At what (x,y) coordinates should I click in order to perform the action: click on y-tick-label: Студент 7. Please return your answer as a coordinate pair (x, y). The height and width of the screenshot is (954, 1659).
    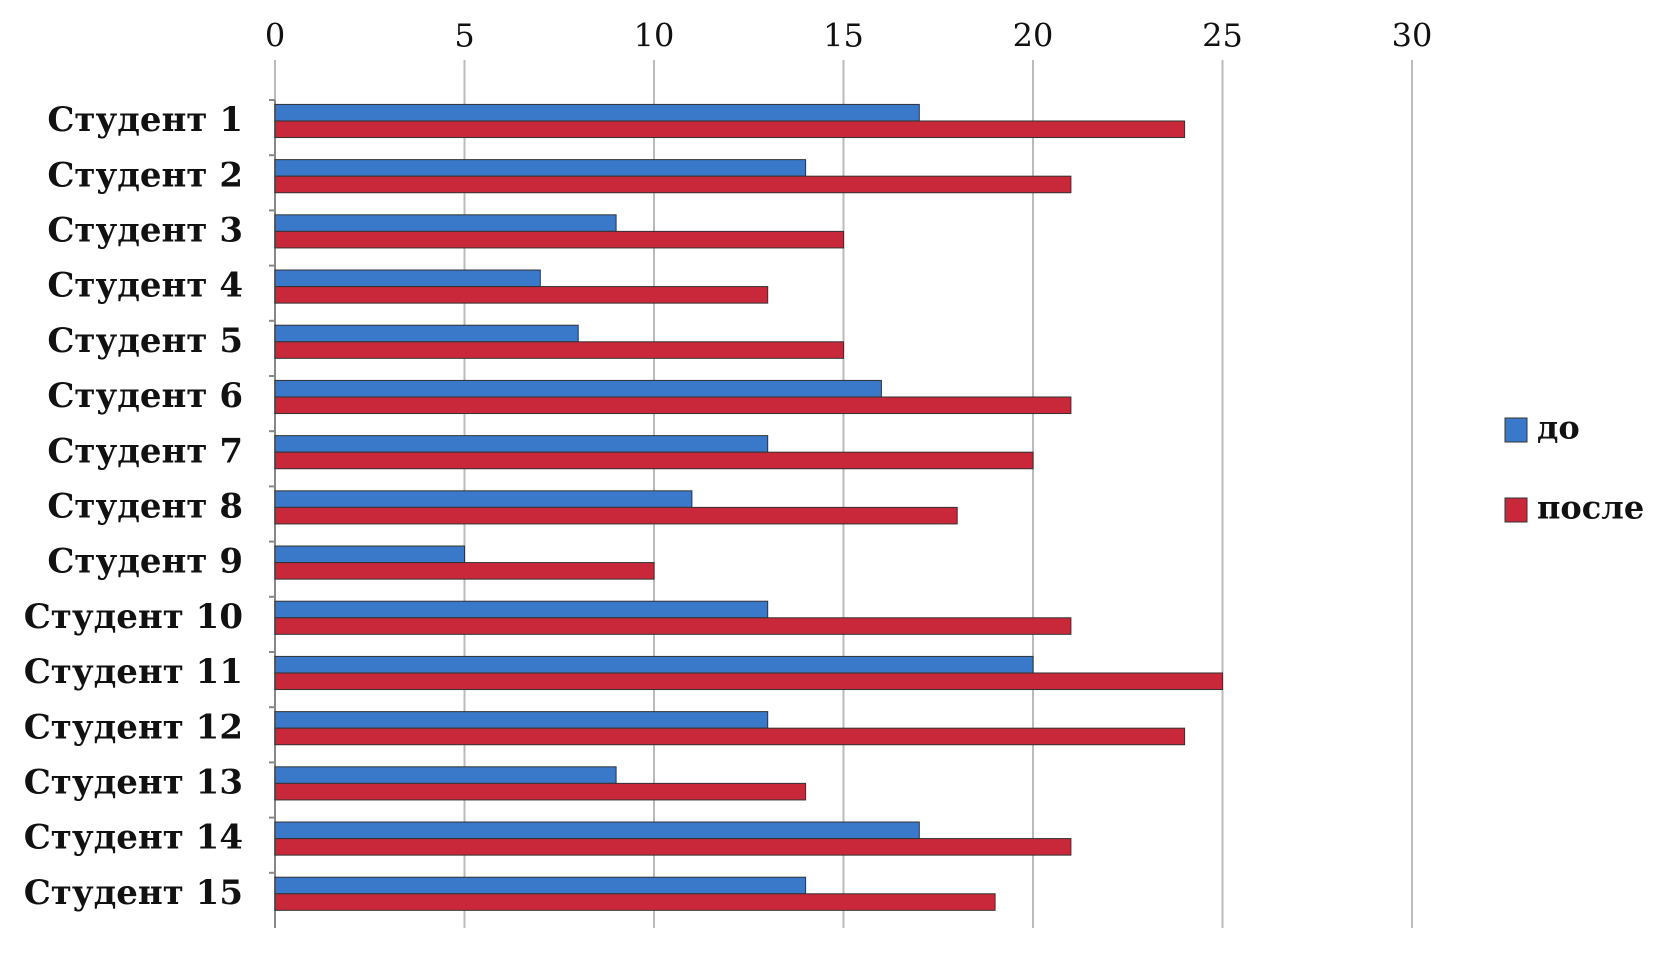
    Looking at the image, I should click on (145, 451).